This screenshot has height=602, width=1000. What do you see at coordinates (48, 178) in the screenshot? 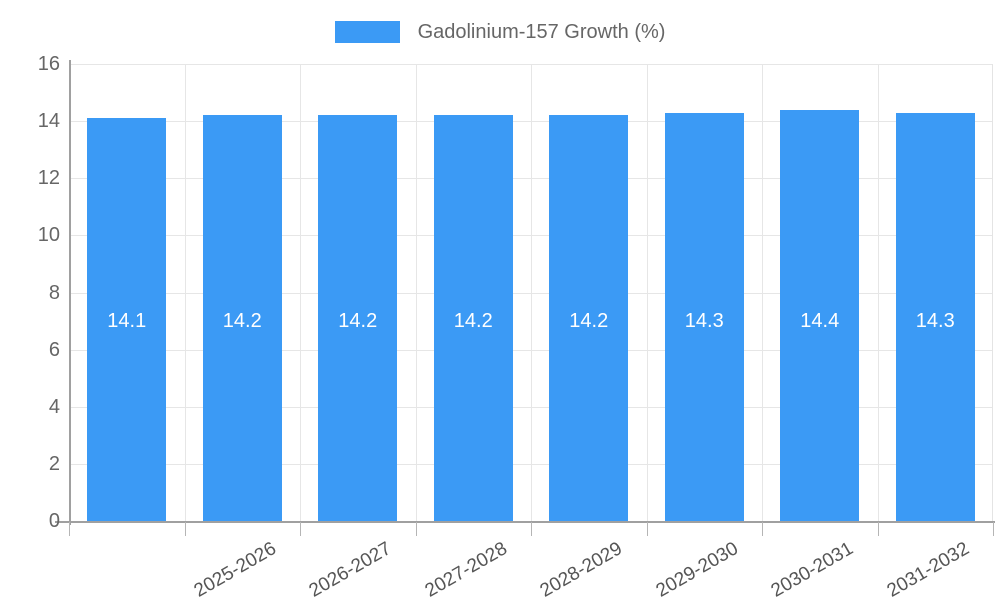
I see `y-axis-tick-label: 12` at bounding box center [48, 178].